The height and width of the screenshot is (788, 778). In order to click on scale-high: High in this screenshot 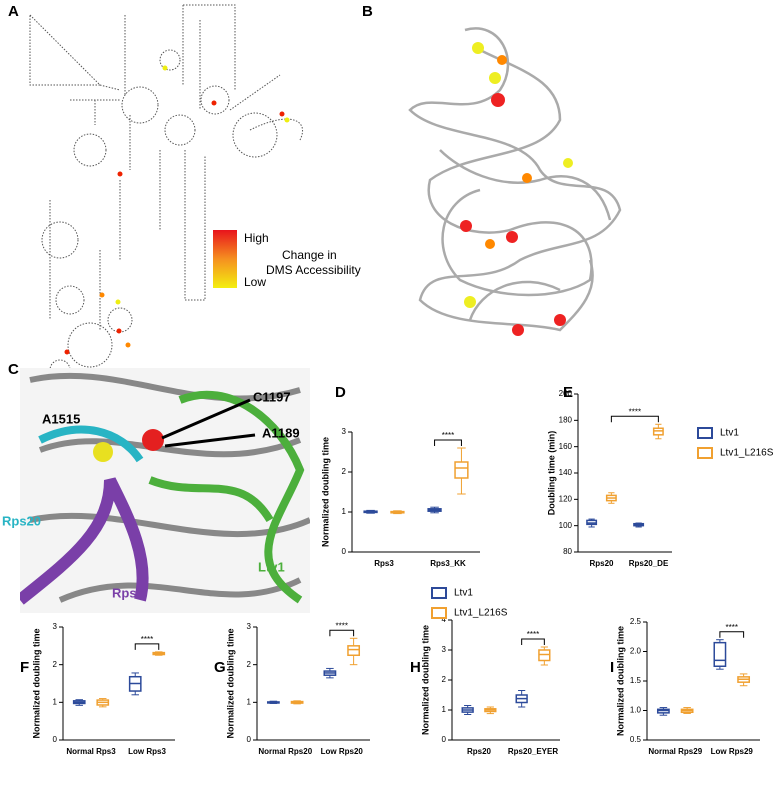, I will do `click(256, 238)`.